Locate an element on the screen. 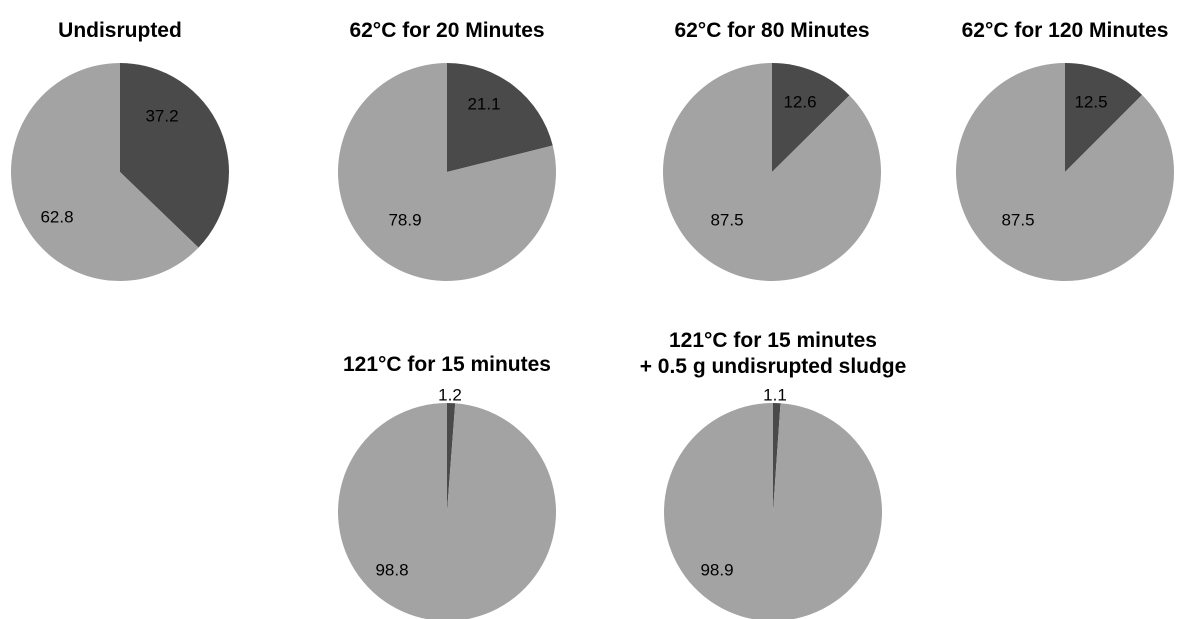  pie-chart-4: 62°C for 120 Minutes 12.5 87.5 is located at coordinates (1064, 150).